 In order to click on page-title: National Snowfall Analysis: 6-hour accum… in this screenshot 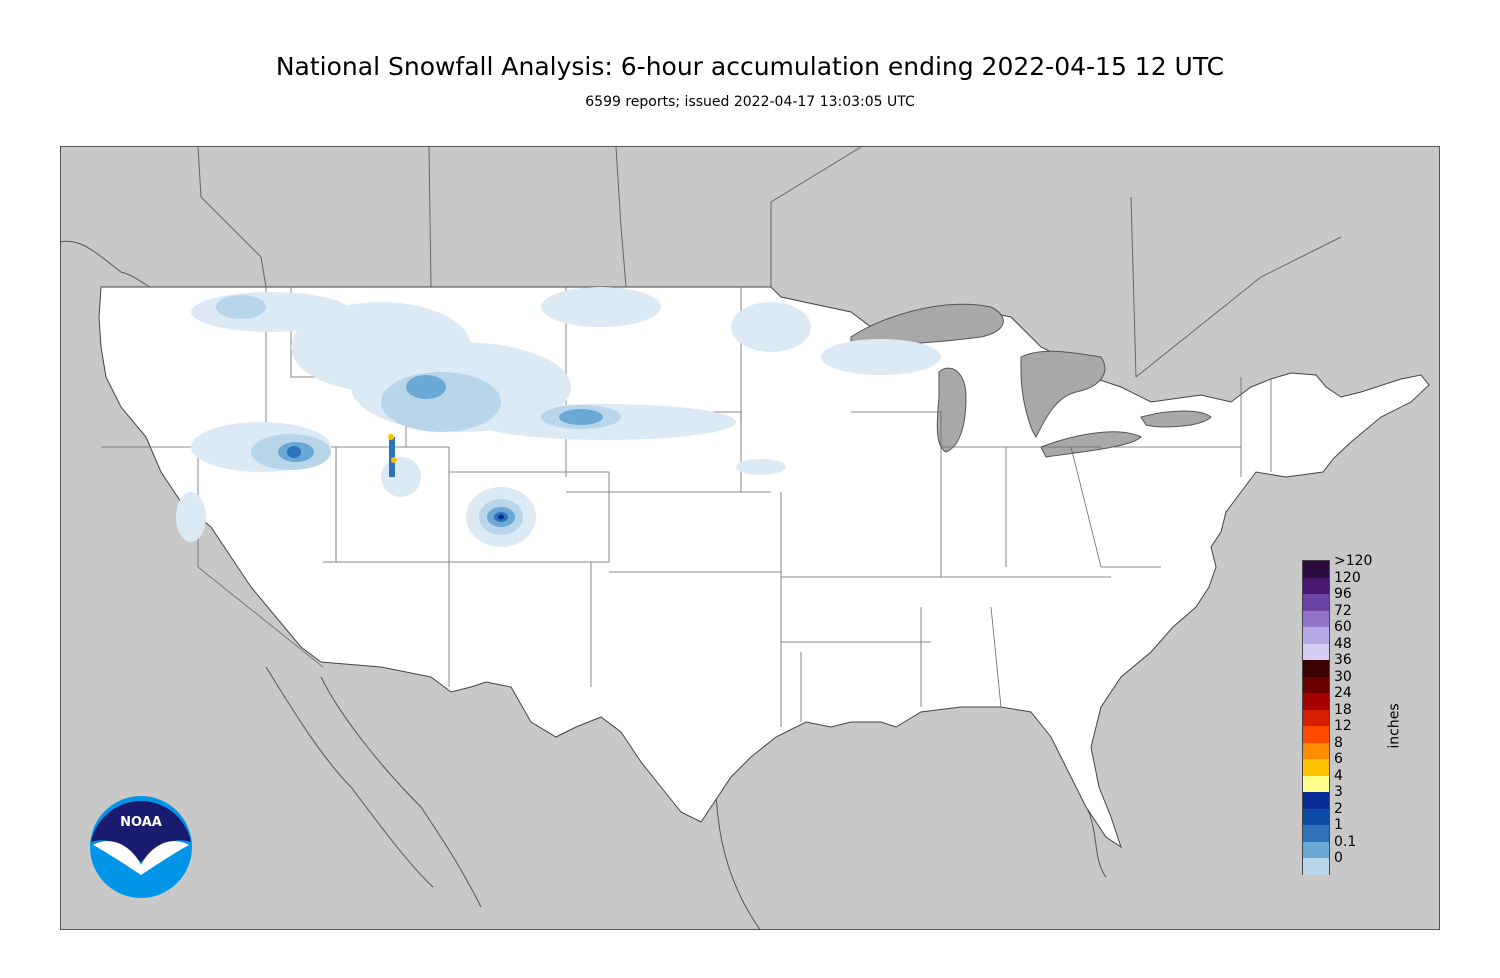, I will do `click(750, 66)`.